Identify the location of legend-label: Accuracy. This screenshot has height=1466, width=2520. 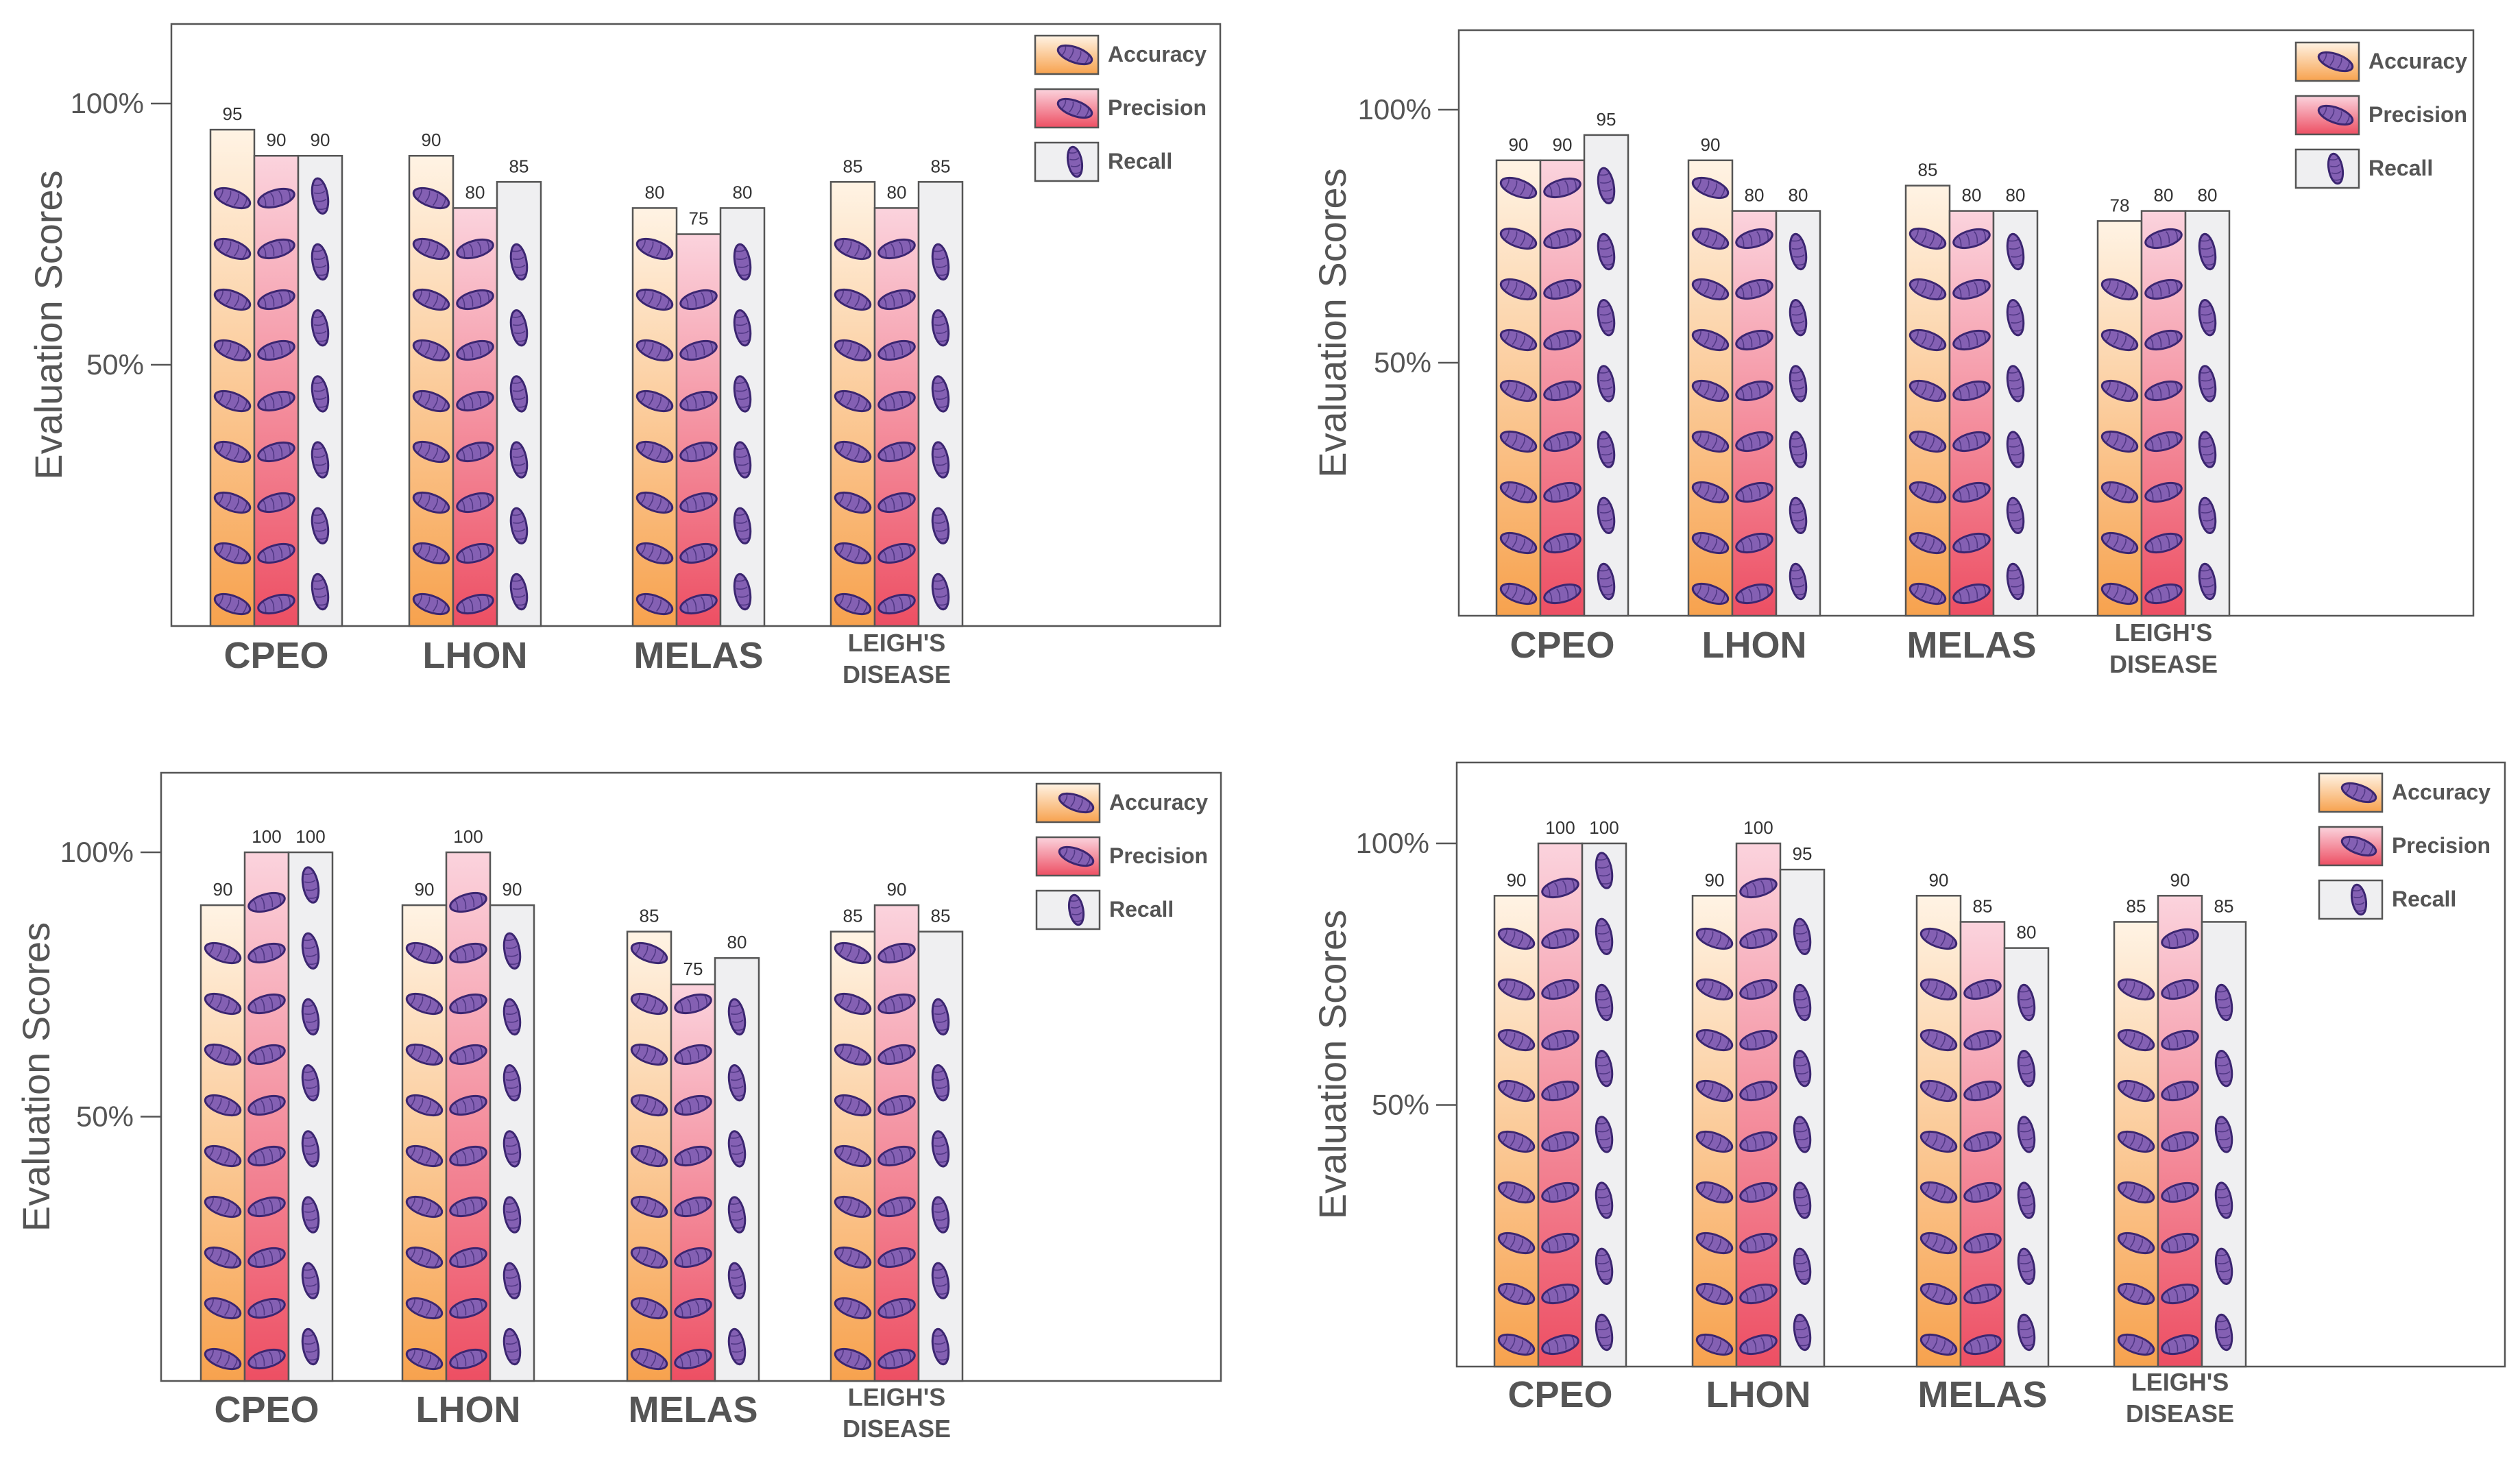
(2441, 792).